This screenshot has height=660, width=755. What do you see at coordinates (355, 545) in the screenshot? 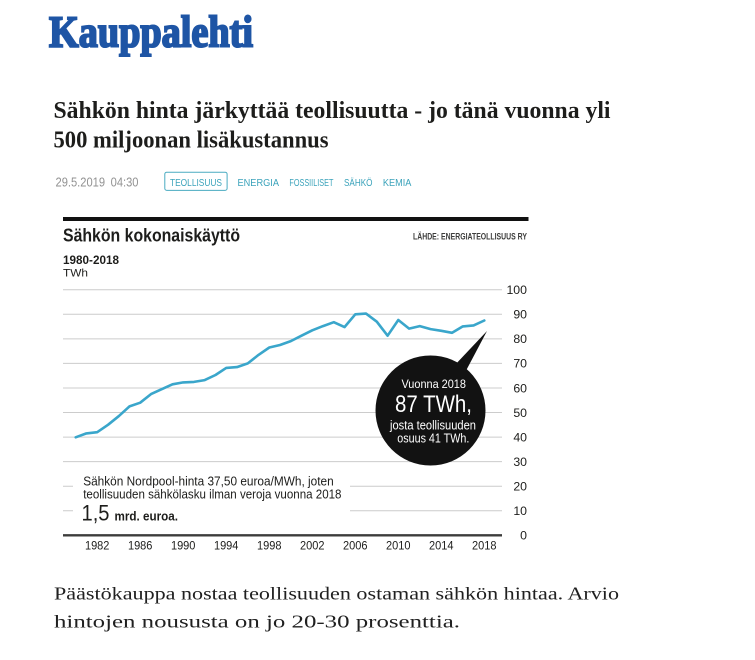
I see `svg-text: 2006` at bounding box center [355, 545].